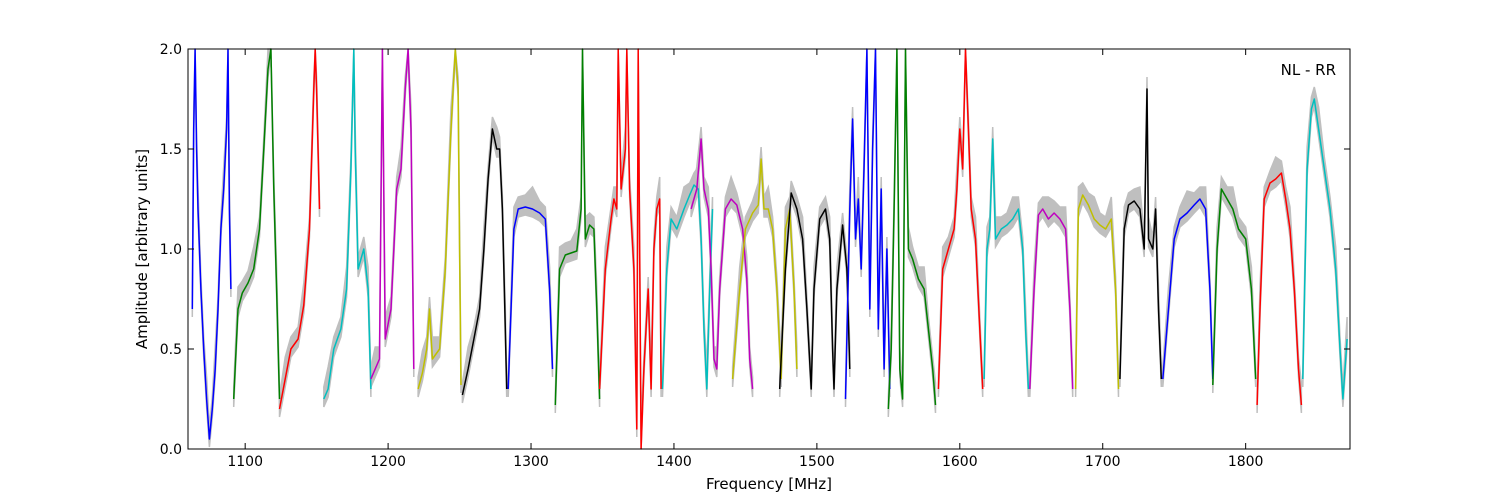  What do you see at coordinates (171, 150) in the screenshot?
I see `y-tick-label: 1.5` at bounding box center [171, 150].